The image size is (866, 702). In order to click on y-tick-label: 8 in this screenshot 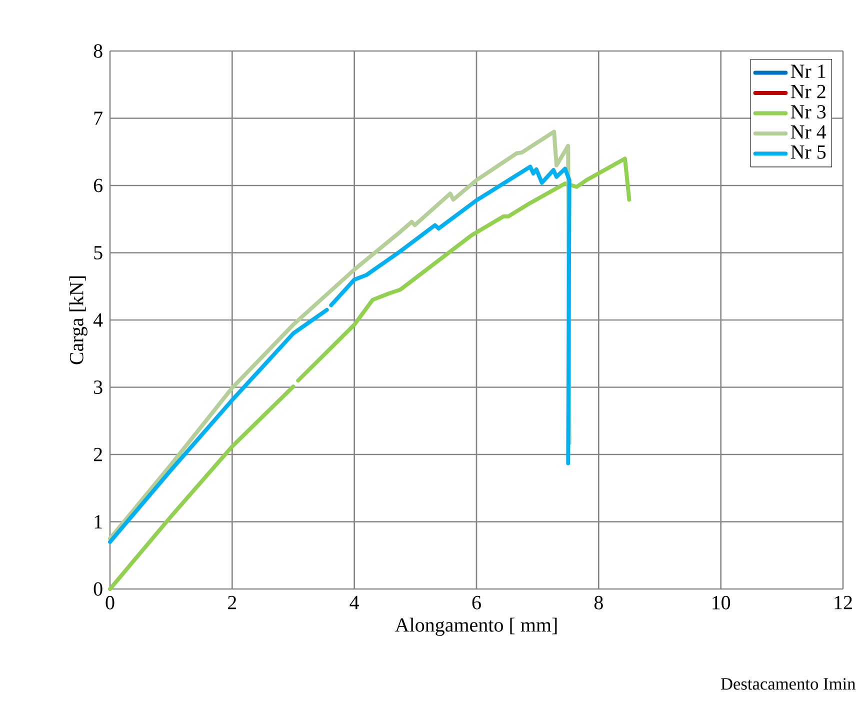, I will do `click(98, 51)`.